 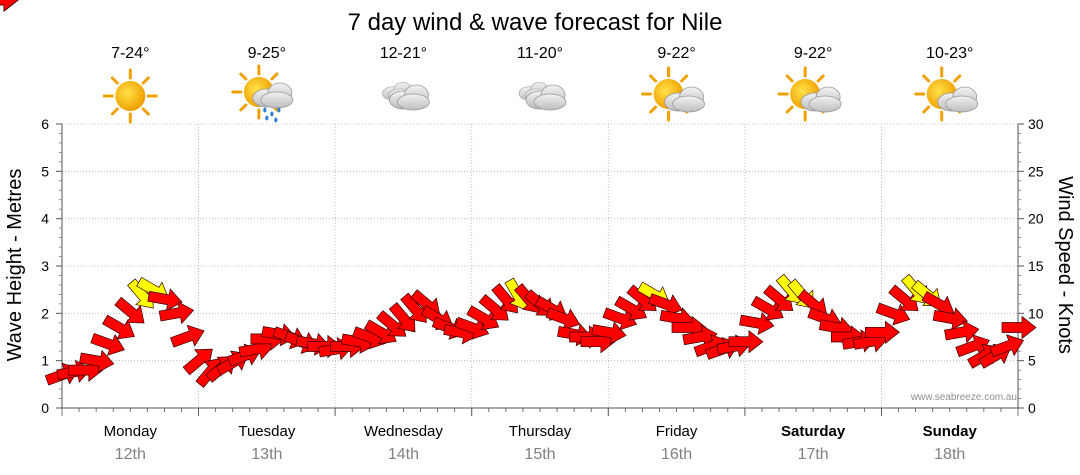 What do you see at coordinates (267, 53) in the screenshot?
I see `temp-range: 9-25°` at bounding box center [267, 53].